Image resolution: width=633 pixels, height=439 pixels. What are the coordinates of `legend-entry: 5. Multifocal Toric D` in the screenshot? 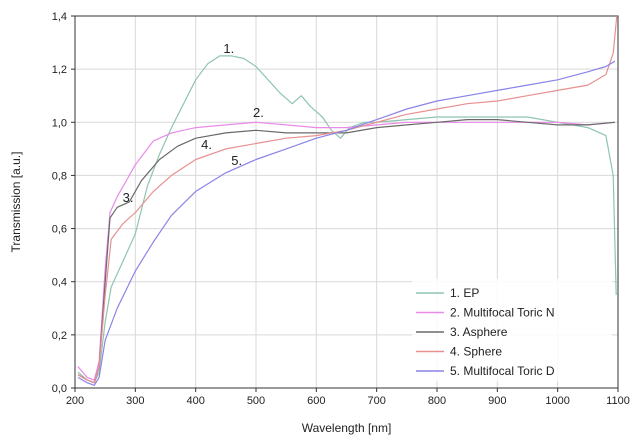 It's located at (502, 371).